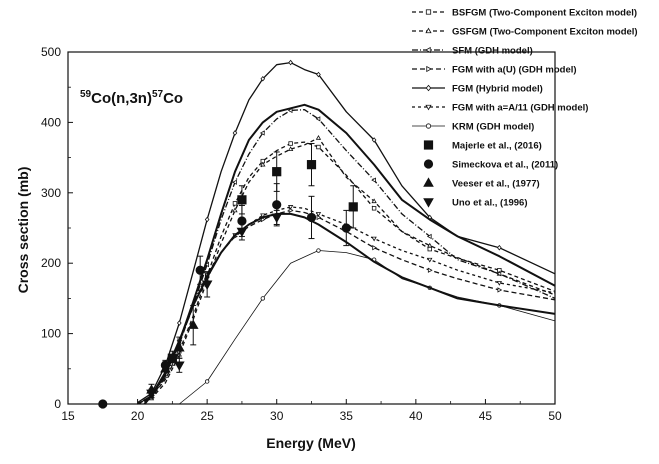 The image size is (659, 464). What do you see at coordinates (172, 350) in the screenshot?
I see `series-veeser-et-al-1977` at bounding box center [172, 350].